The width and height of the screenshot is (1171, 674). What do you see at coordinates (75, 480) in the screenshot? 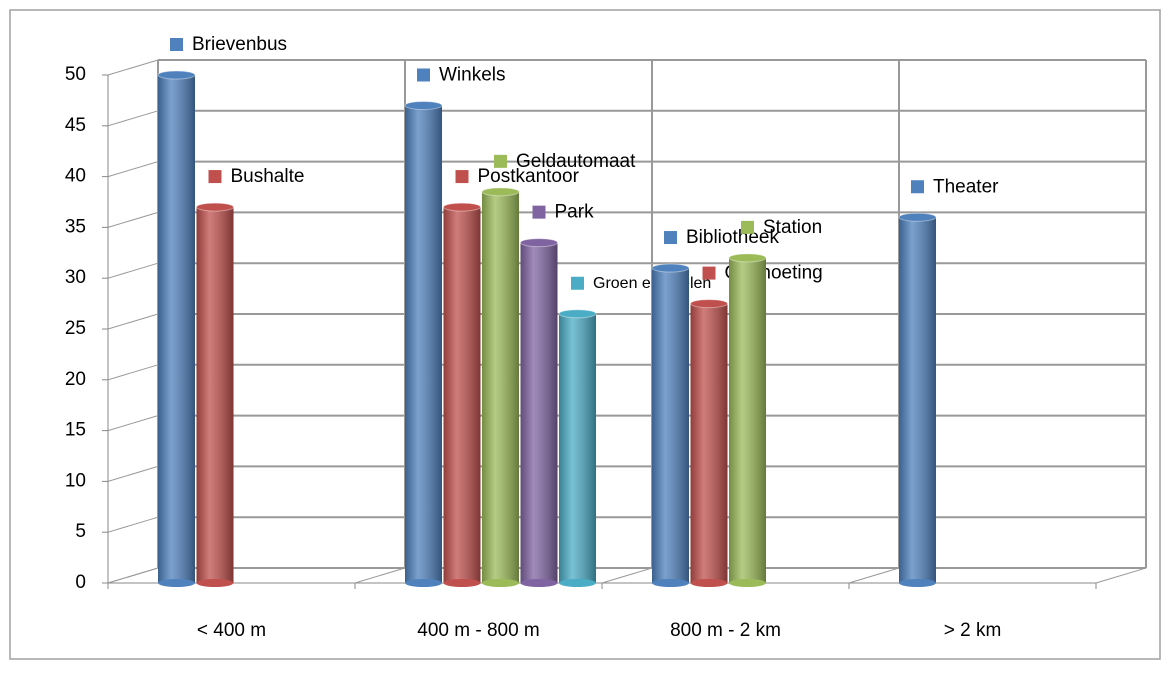
I see `y-tick-label: 10` at bounding box center [75, 480].